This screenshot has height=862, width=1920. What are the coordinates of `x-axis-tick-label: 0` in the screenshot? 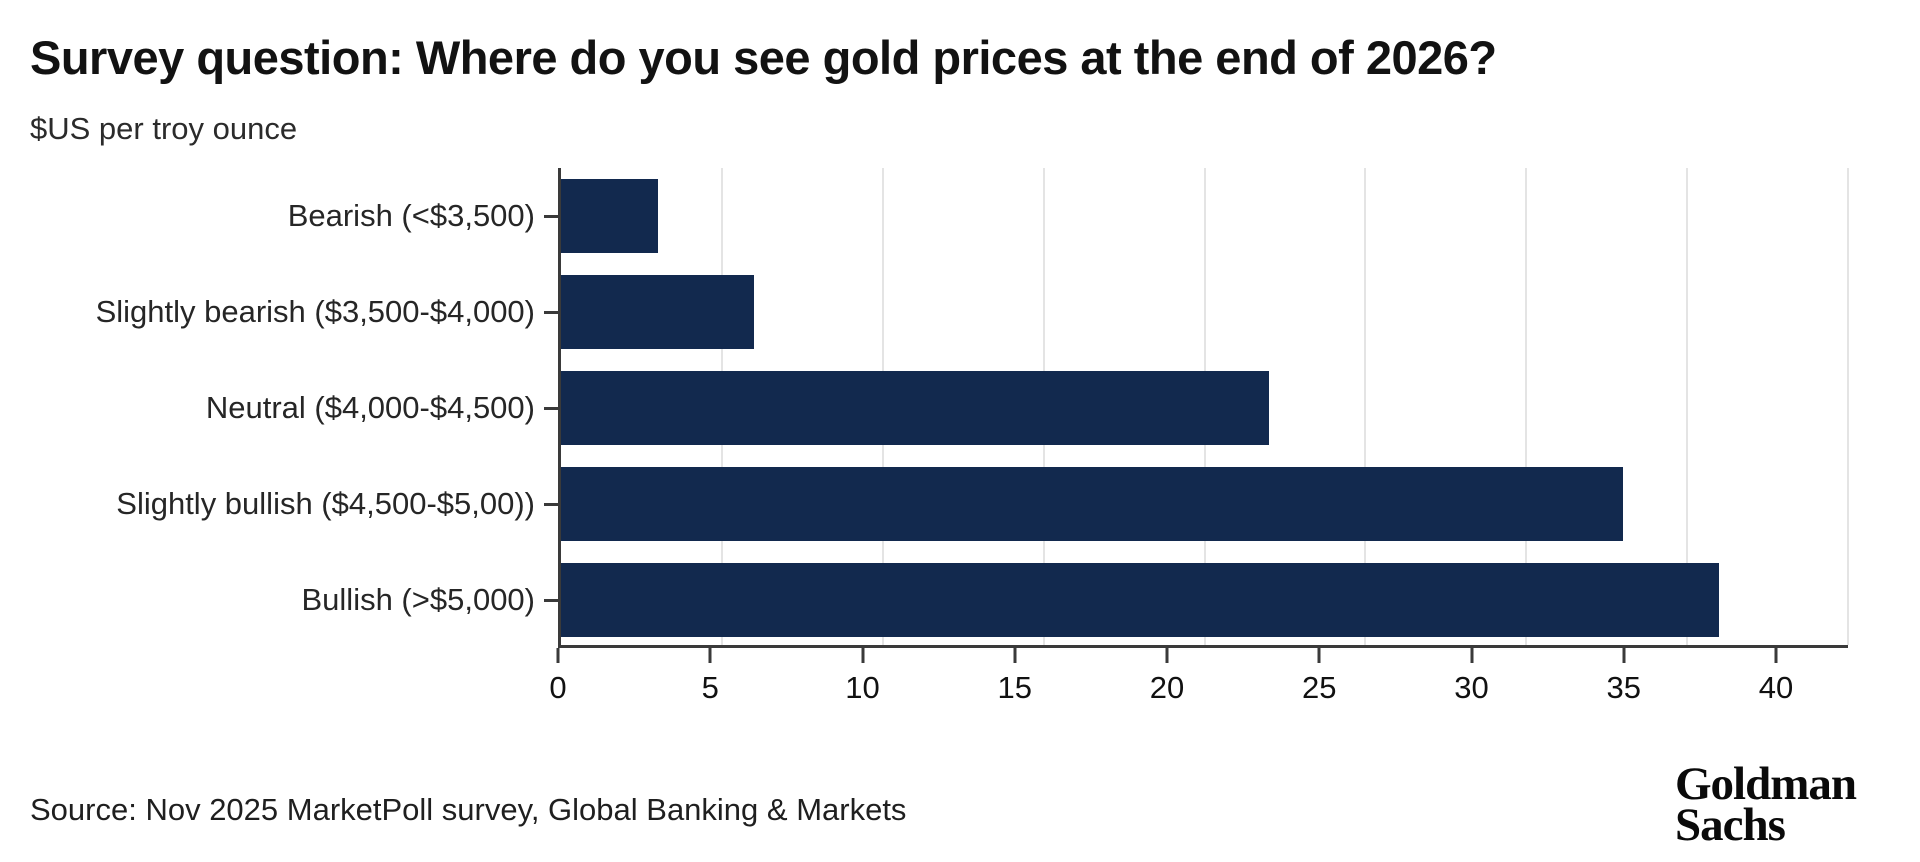 It's located at (558, 687).